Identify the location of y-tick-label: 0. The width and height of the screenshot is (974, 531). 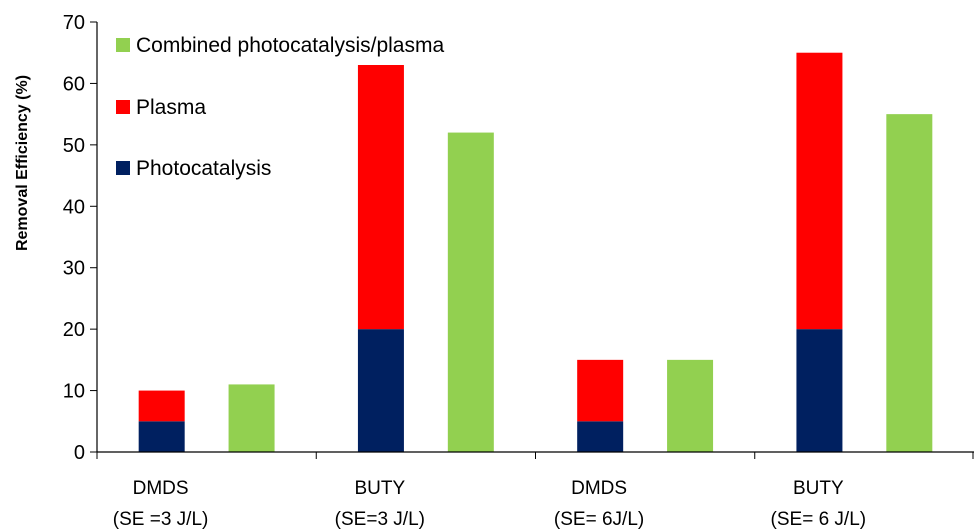
(79, 453).